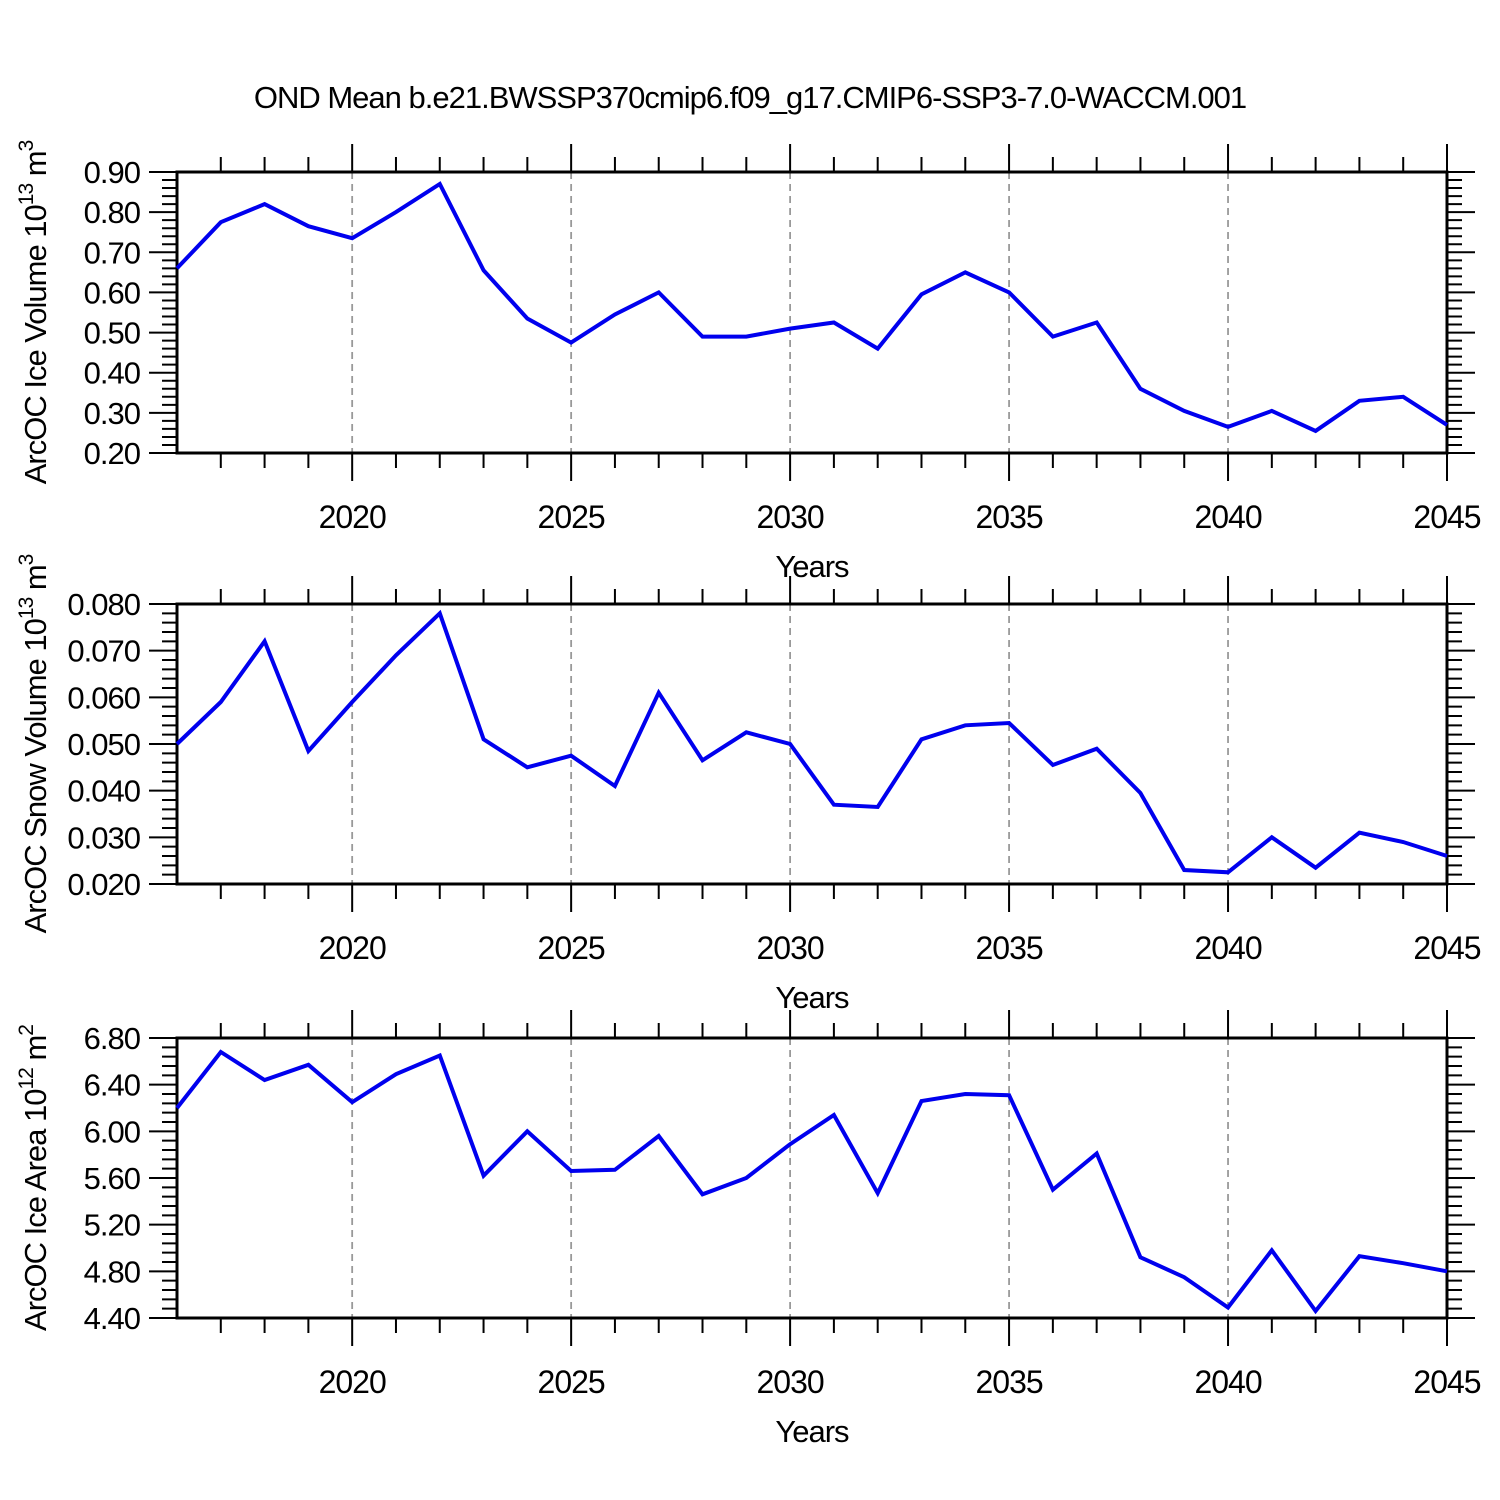  I want to click on y-tick-label: 6.40, so click(112, 1085).